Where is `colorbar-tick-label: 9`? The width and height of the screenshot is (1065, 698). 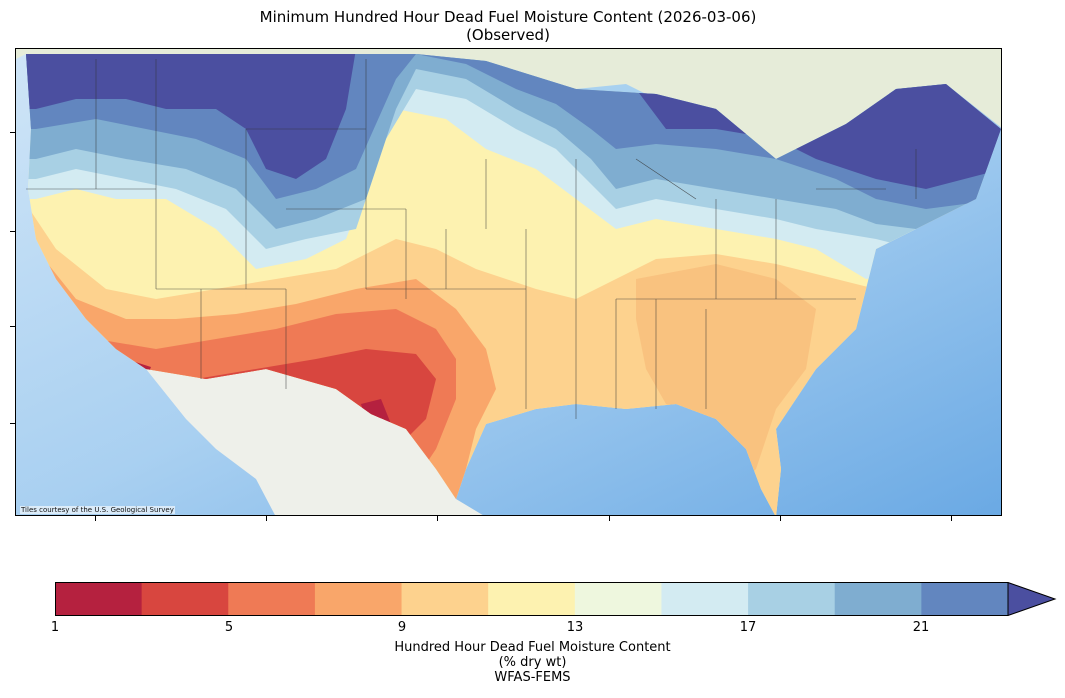
colorbar-tick-label: 9 is located at coordinates (402, 627).